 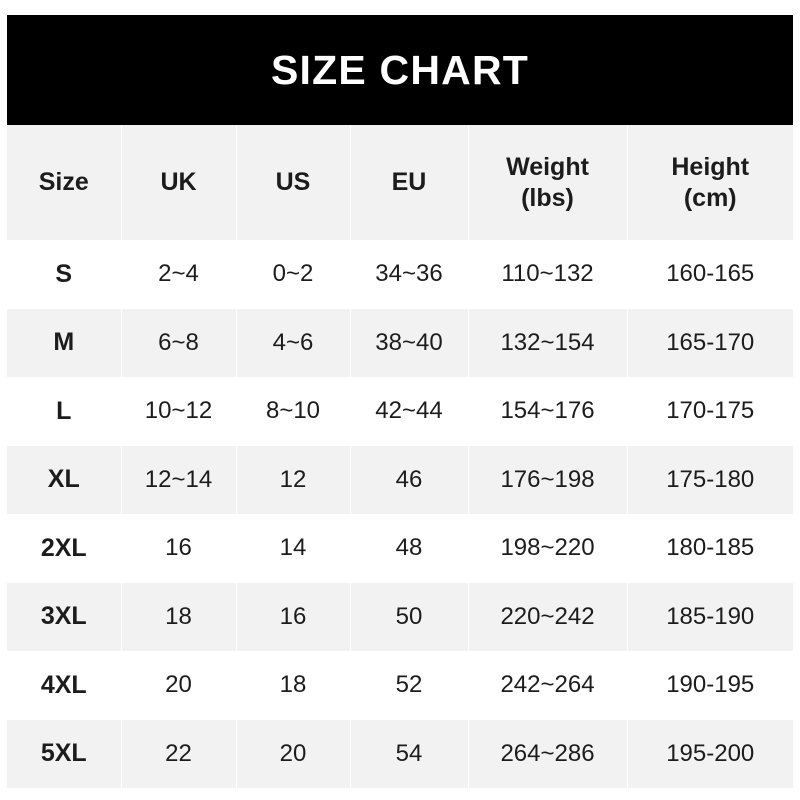 I want to click on cell-uk: 6~8, so click(x=179, y=342).